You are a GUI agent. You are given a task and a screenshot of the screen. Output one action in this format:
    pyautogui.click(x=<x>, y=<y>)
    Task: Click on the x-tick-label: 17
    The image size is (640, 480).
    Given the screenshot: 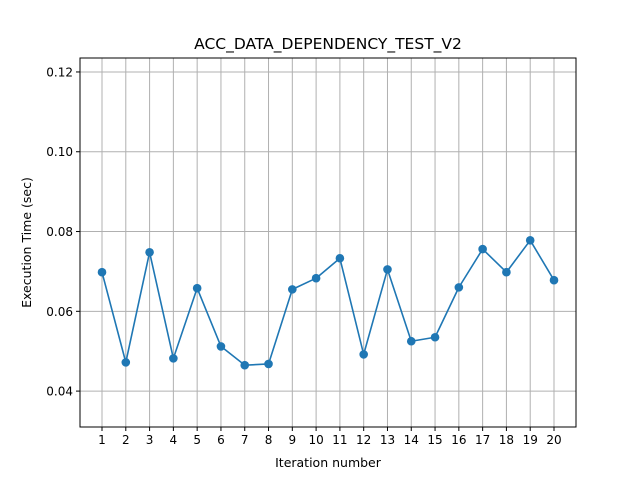 What is the action you would take?
    pyautogui.click(x=482, y=440)
    